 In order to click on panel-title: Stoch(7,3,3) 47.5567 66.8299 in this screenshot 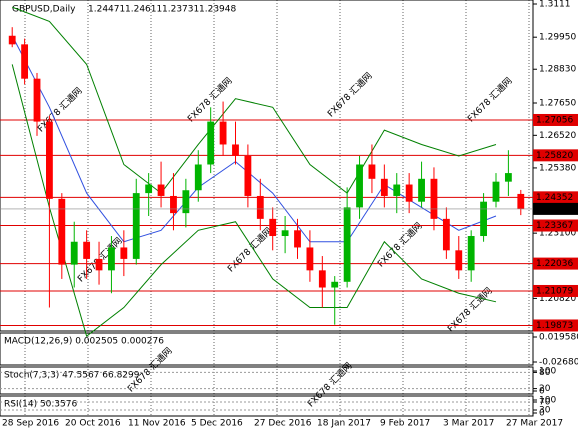, I will do `click(72, 376)`.